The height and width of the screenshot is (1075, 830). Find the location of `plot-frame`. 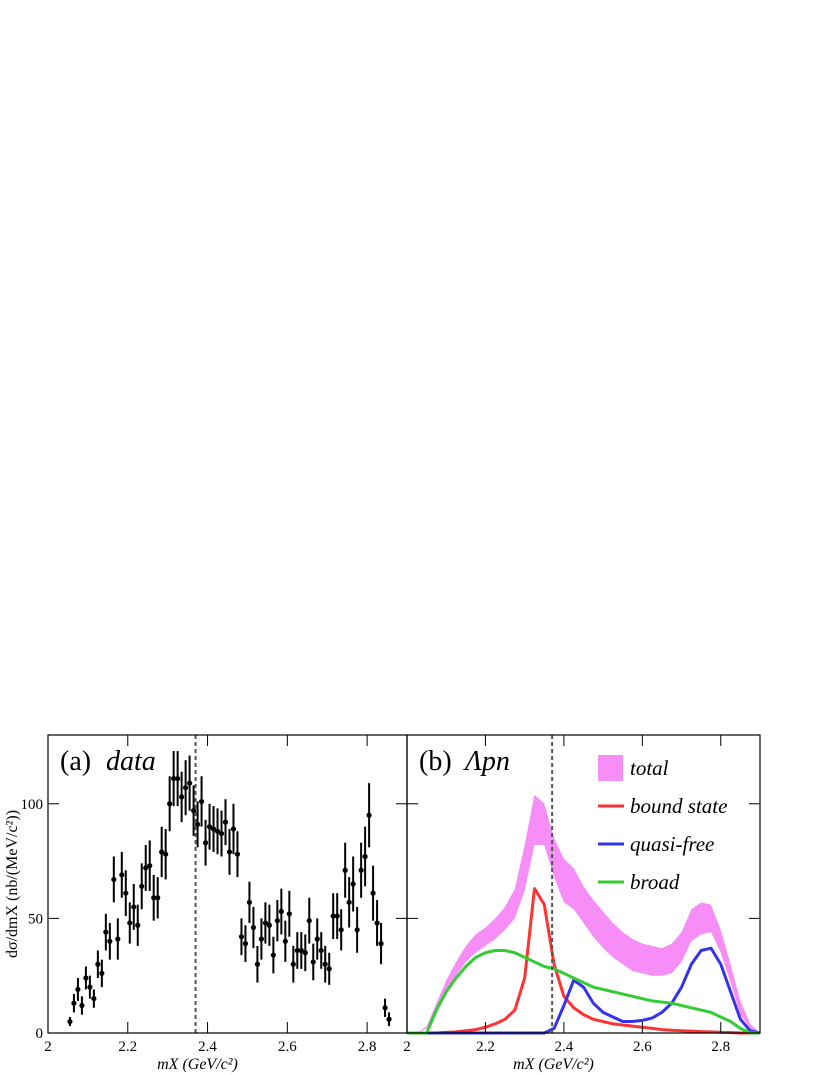

plot-frame is located at coordinates (583, 884).